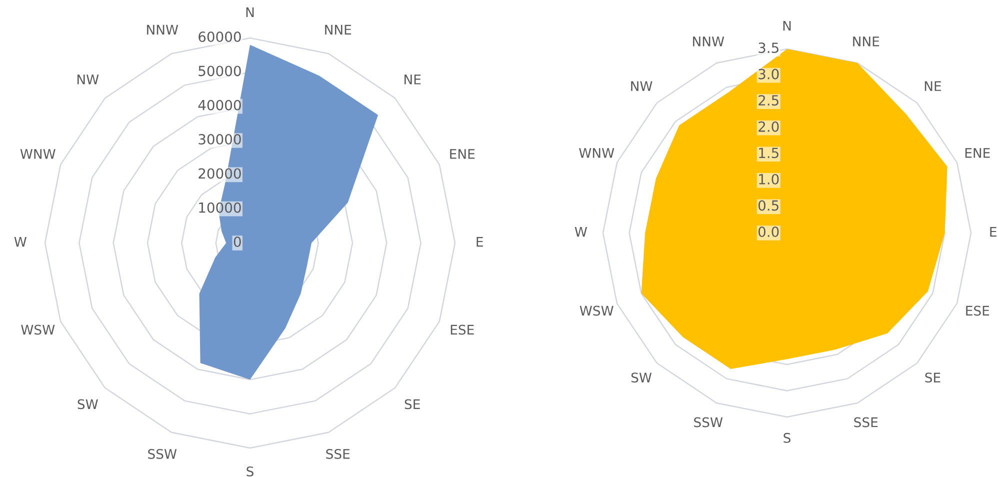  I want to click on y-tick-label: 1.0, so click(769, 179).